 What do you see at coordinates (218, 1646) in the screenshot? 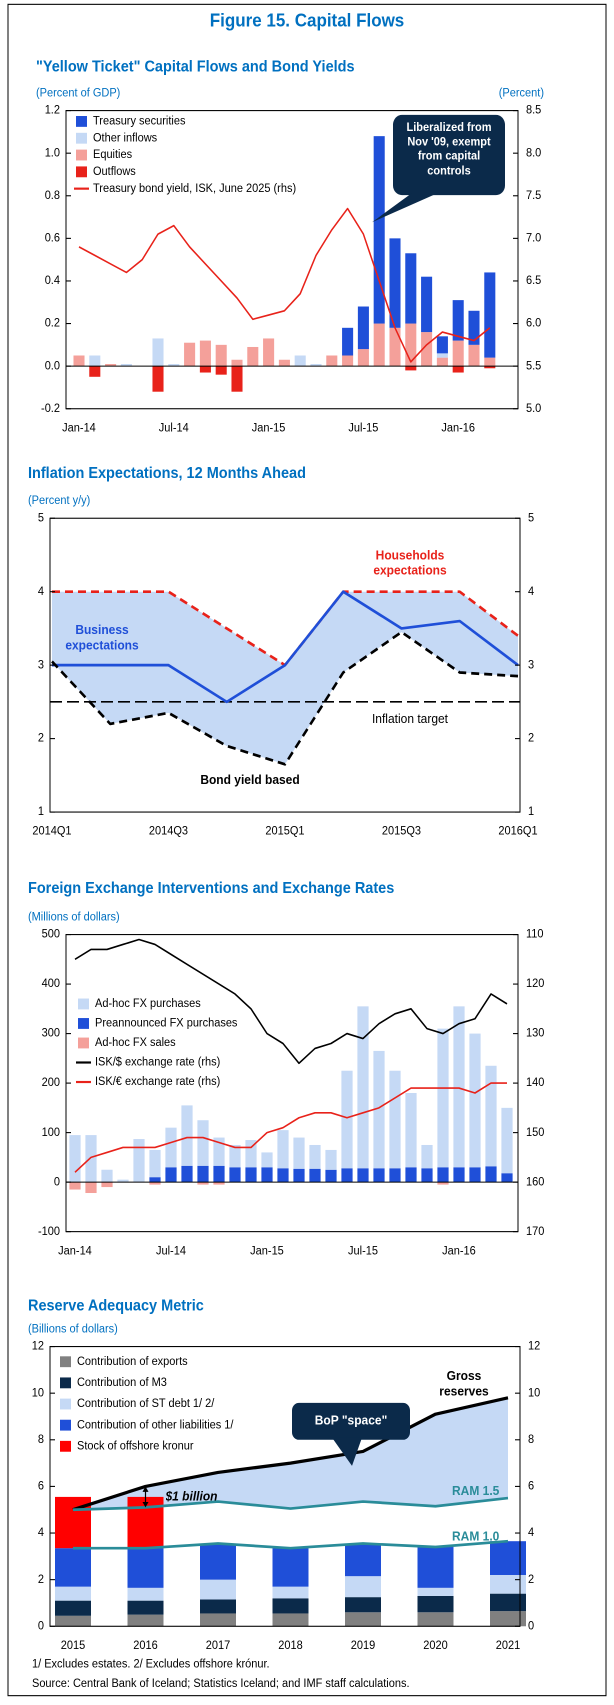
I see `x-tick-label: 2017` at bounding box center [218, 1646].